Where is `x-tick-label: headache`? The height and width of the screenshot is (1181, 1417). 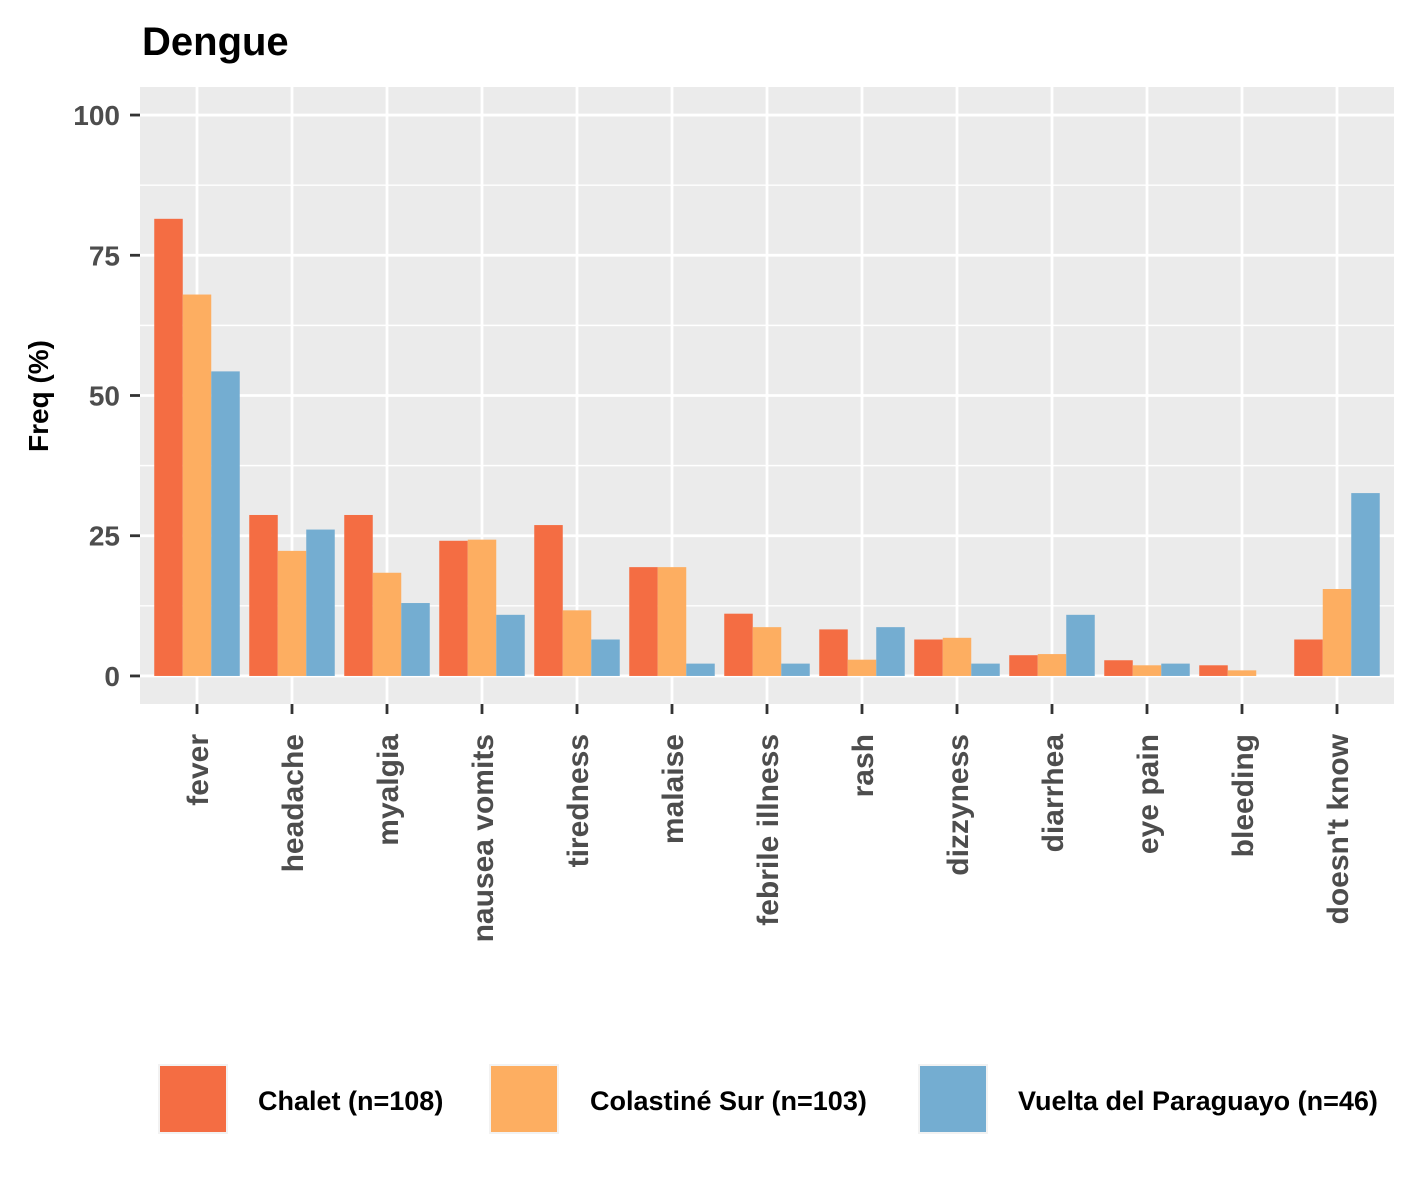 x-tick-label: headache is located at coordinates (293, 803).